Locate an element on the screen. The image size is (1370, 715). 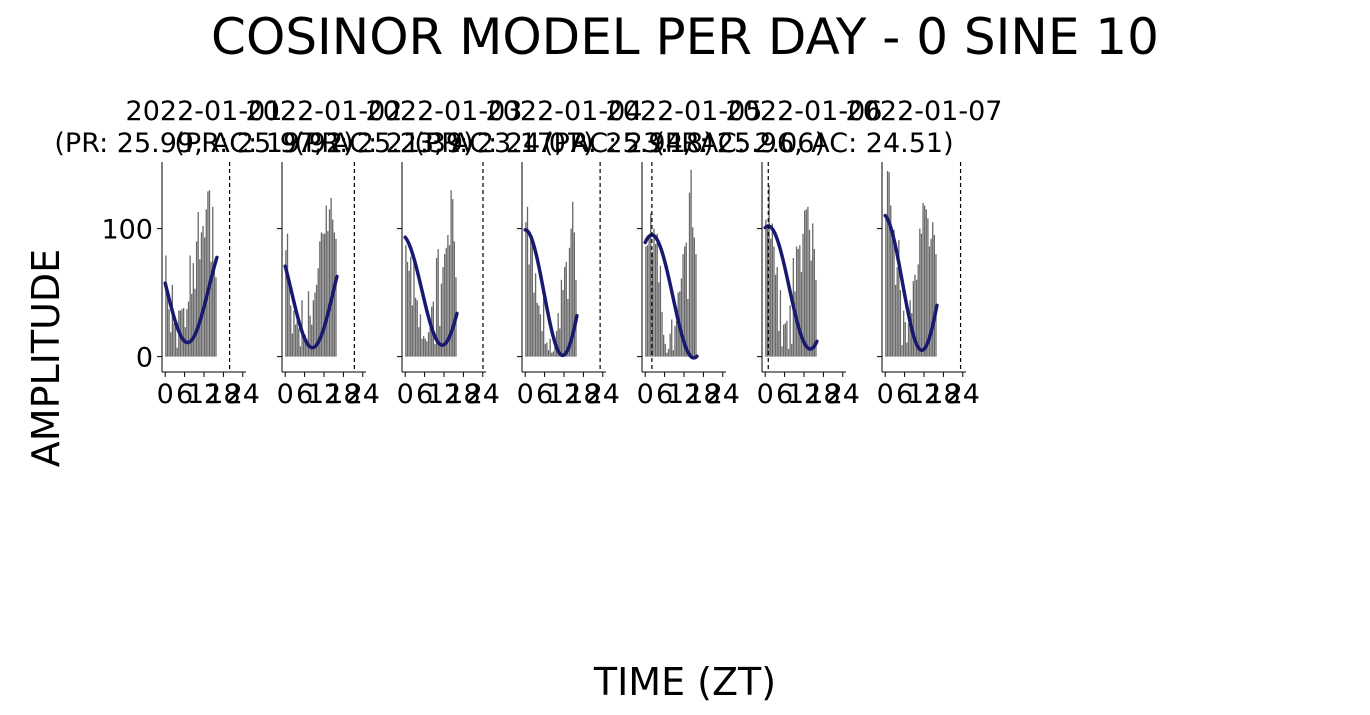
panel-date-title: 2022-01-06 is located at coordinates (804, 111).